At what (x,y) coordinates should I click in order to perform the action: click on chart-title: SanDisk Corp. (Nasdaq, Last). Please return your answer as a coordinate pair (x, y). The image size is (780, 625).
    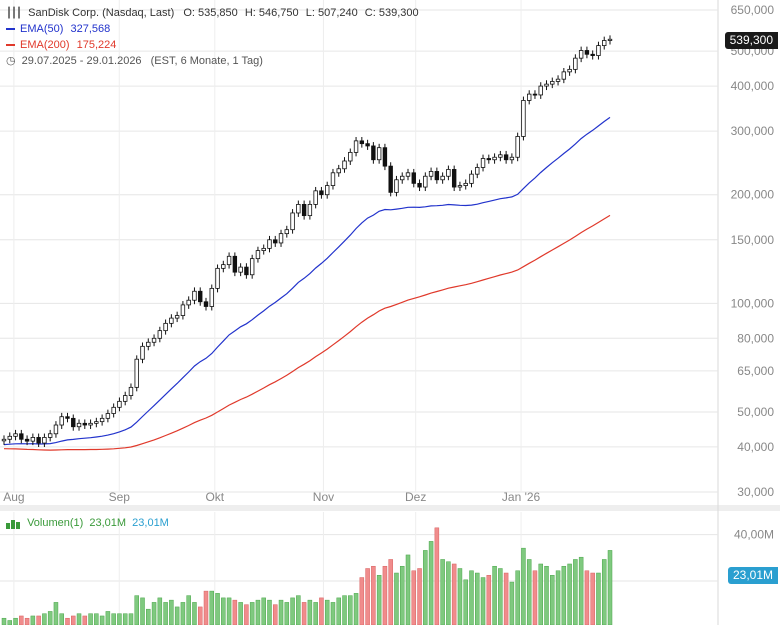
    Looking at the image, I should click on (101, 13).